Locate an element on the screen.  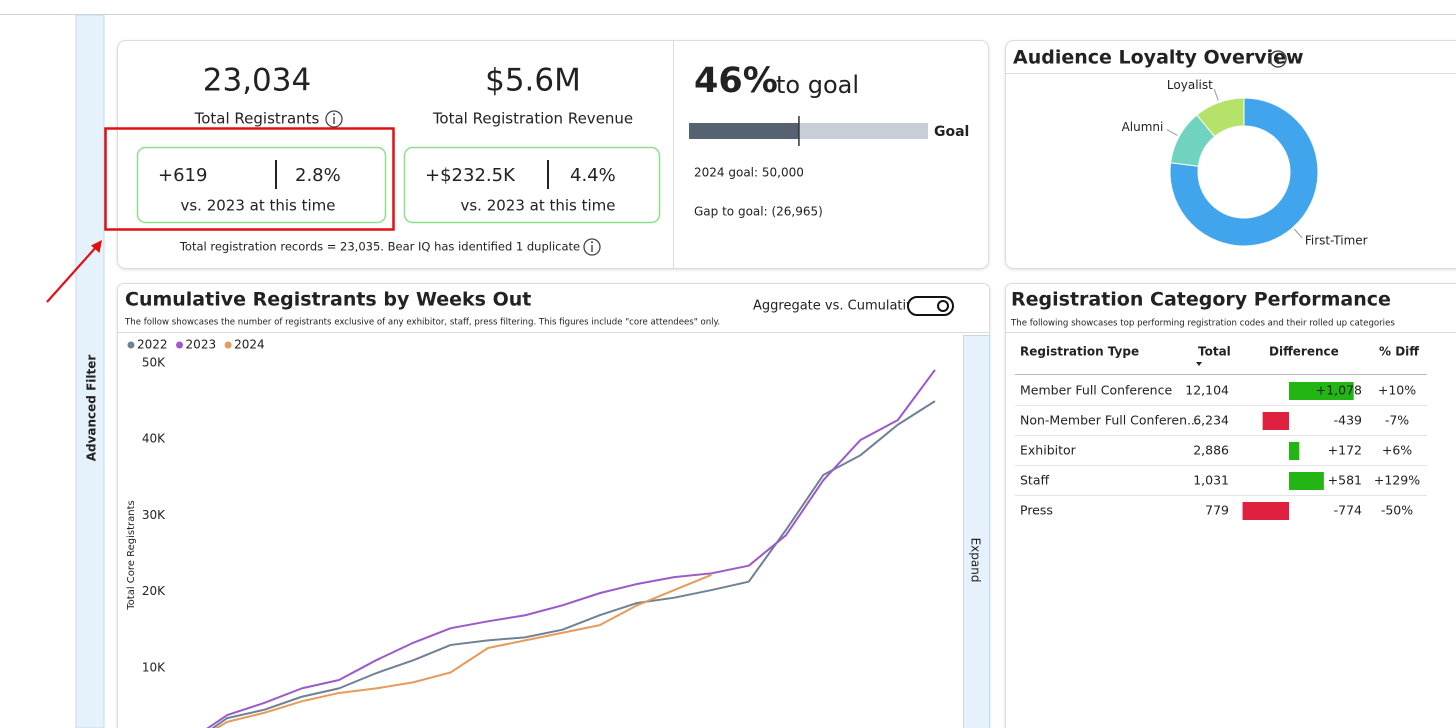
audience-card is located at coordinates (1230, 154).